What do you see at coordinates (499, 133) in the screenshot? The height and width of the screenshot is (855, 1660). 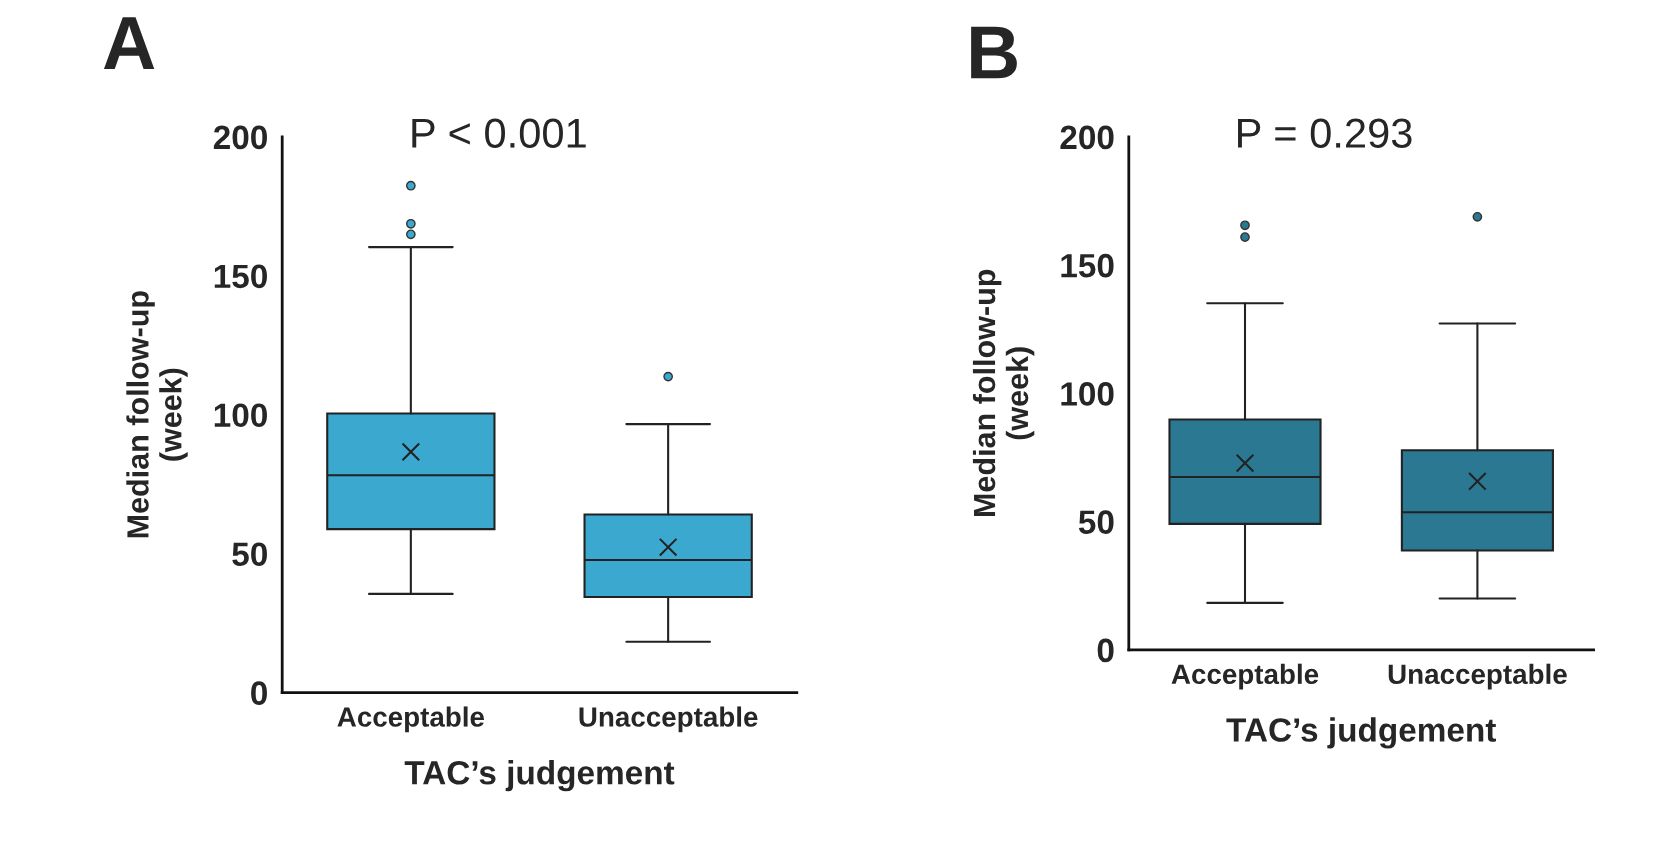 I see `annotation: P < 0.001` at bounding box center [499, 133].